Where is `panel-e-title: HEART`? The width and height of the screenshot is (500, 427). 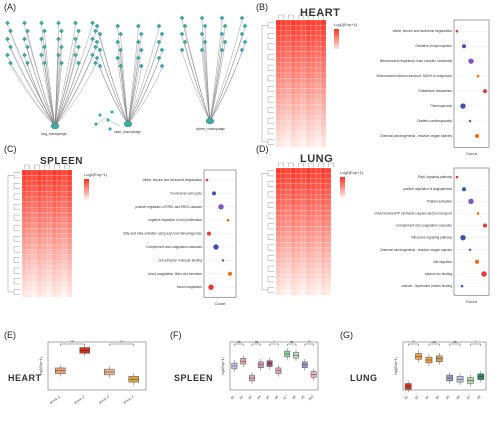 panel-e-title: HEART is located at coordinates (25, 378).